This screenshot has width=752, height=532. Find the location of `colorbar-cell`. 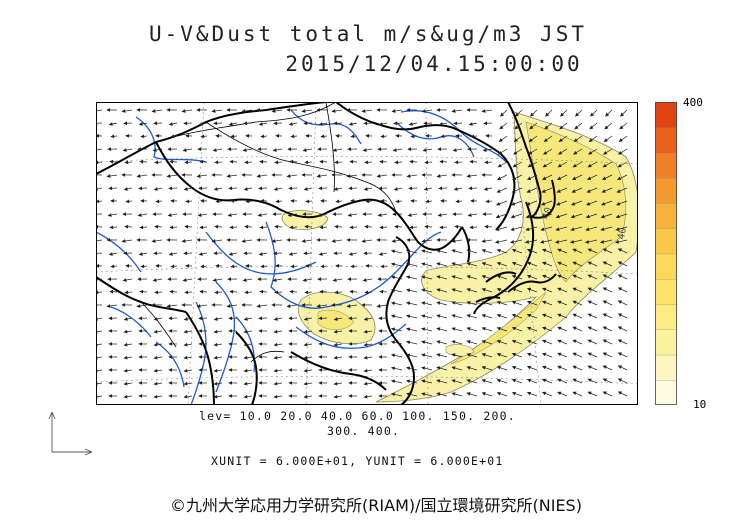

colorbar-cell is located at coordinates (666, 291).